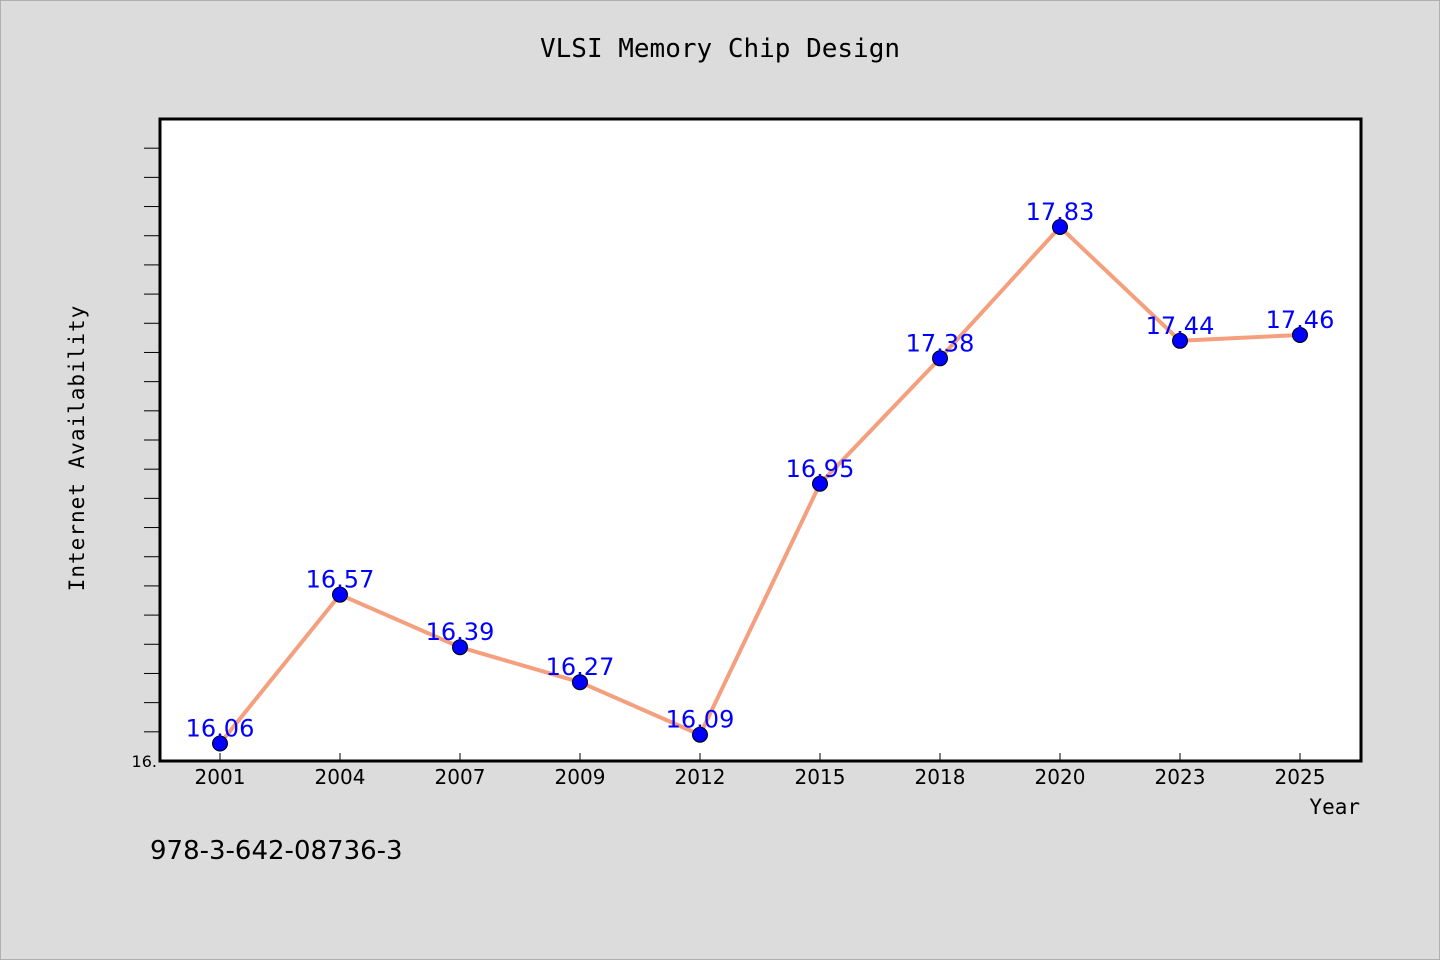 The width and height of the screenshot is (1440, 960). What do you see at coordinates (720, 49) in the screenshot?
I see `chart-title: VLSI Memory Chip Design` at bounding box center [720, 49].